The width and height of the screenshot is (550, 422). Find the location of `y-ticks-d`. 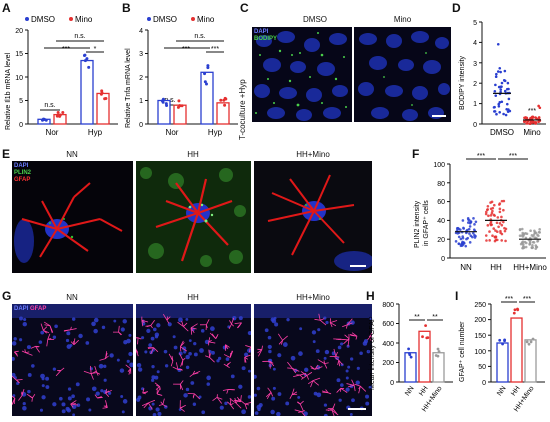

y-ticks-d is located at coordinates (480, 73).